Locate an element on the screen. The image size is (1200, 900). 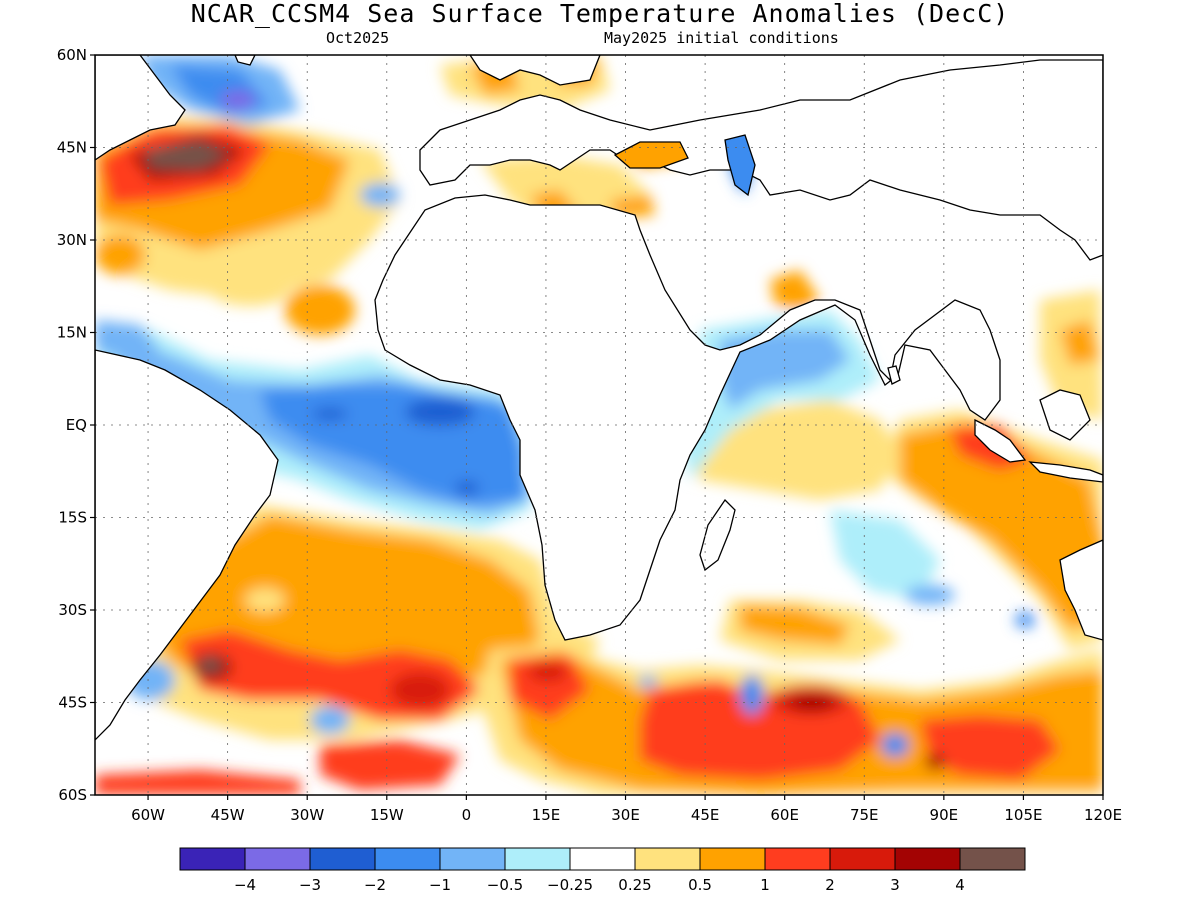
lon-tick-label: 15E is located at coordinates (546, 815).